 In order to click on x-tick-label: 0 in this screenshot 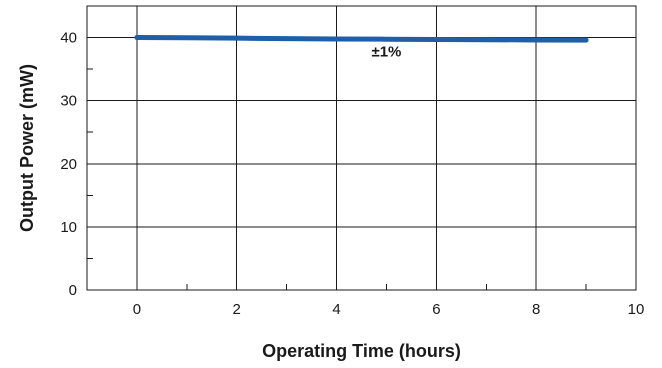, I will do `click(137, 309)`.